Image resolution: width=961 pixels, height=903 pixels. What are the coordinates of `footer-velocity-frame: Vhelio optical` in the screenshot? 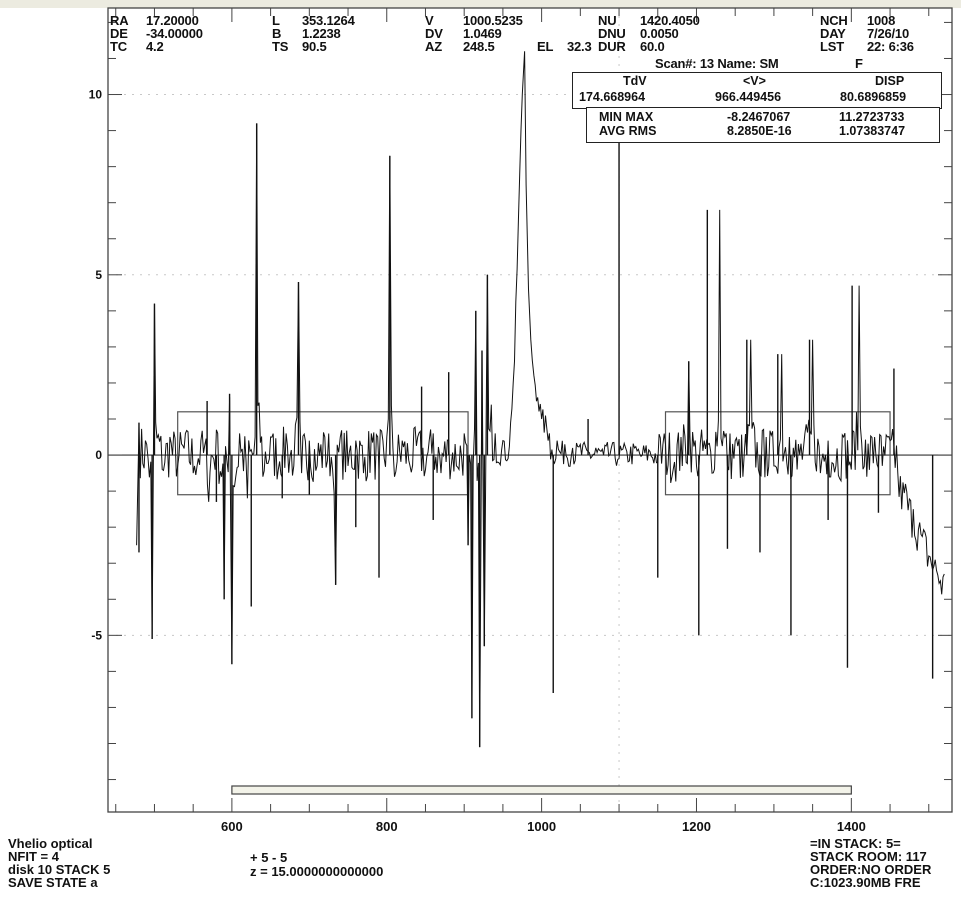 It's located at (50, 843).